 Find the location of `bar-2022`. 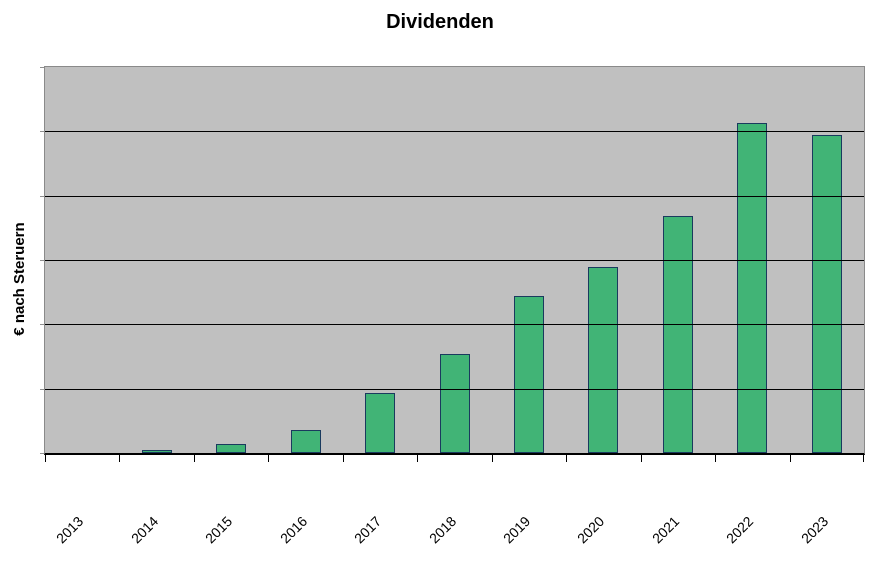

bar-2022 is located at coordinates (752, 288).